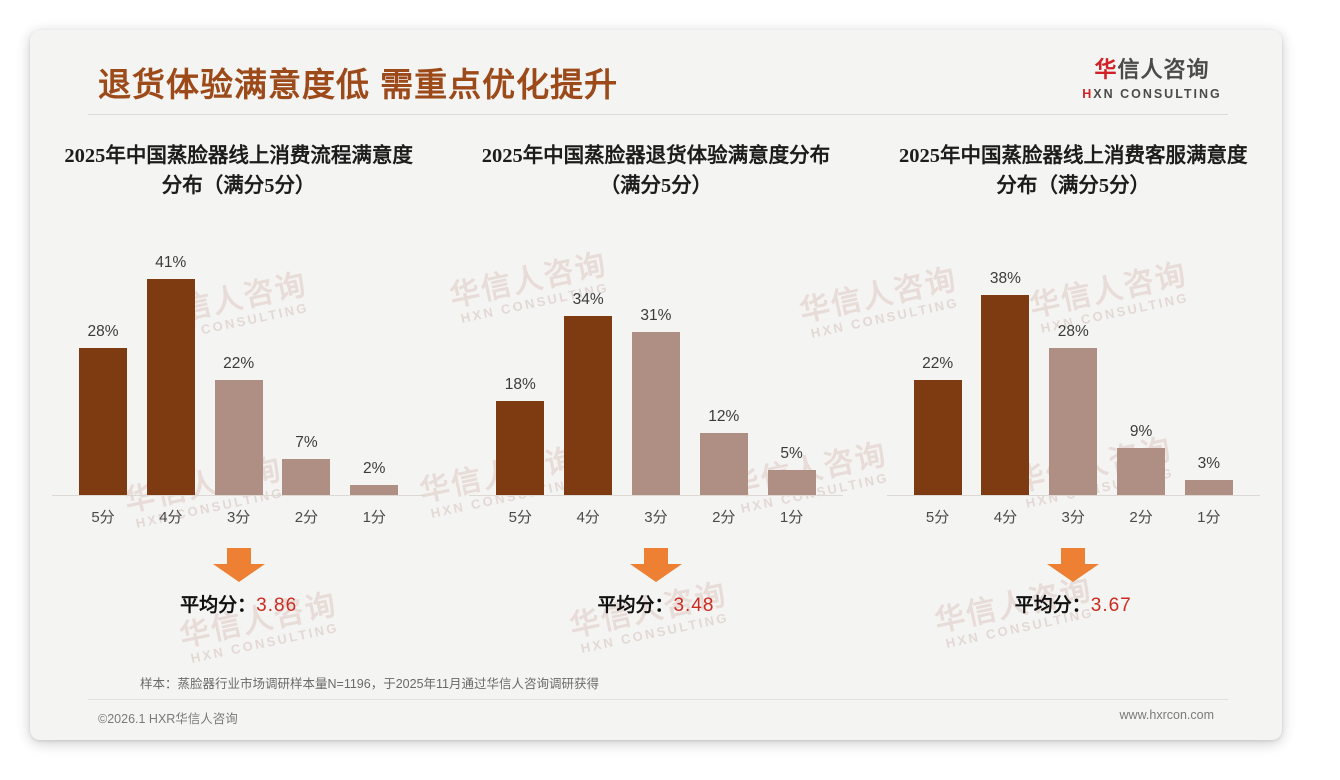 The width and height of the screenshot is (1340, 780). Describe the element at coordinates (1209, 464) in the screenshot. I see `bar-value-label: 3%` at that location.